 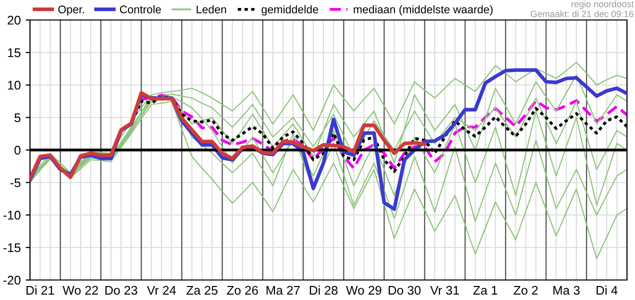 I want to click on x-tick-label: Wo 29, so click(x=364, y=290).